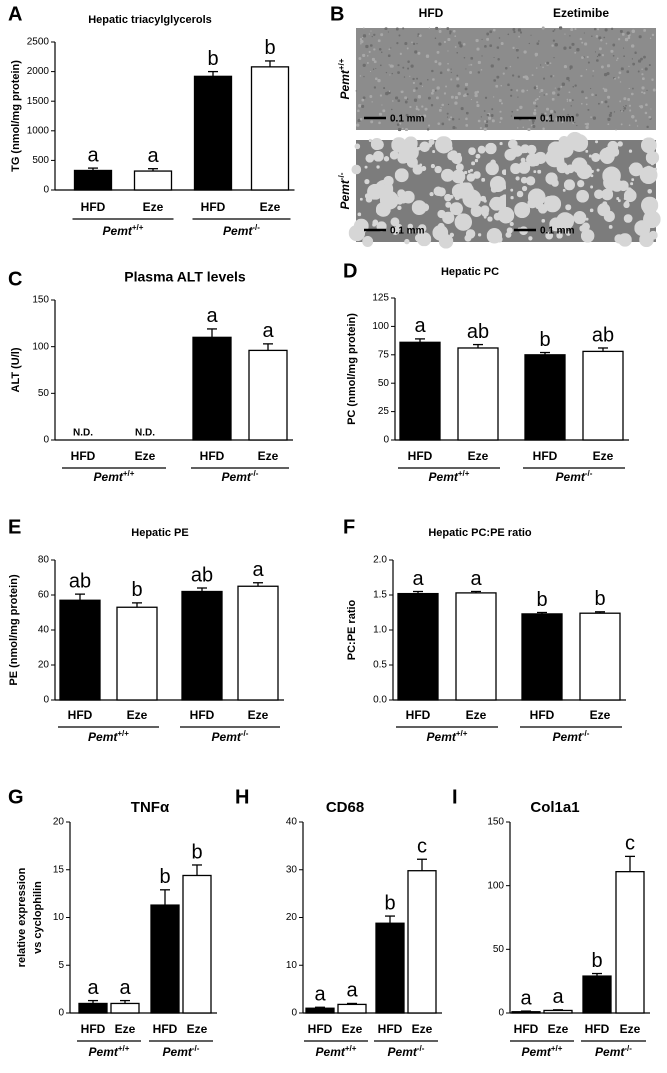  I want to click on y-tick-label: 5, so click(61, 965).